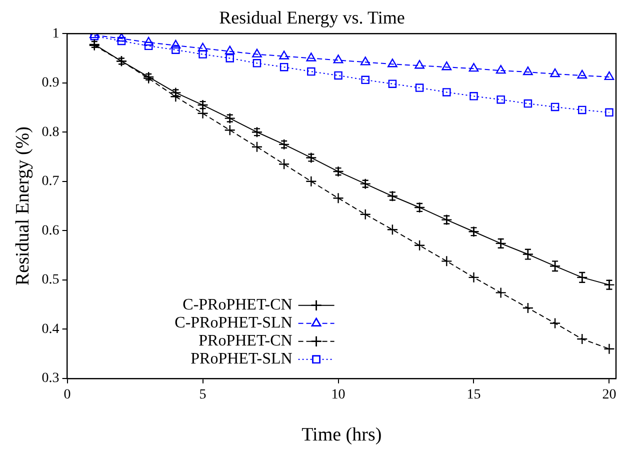  I want to click on legend-label: C-PRoPHET-CN, so click(237, 305).